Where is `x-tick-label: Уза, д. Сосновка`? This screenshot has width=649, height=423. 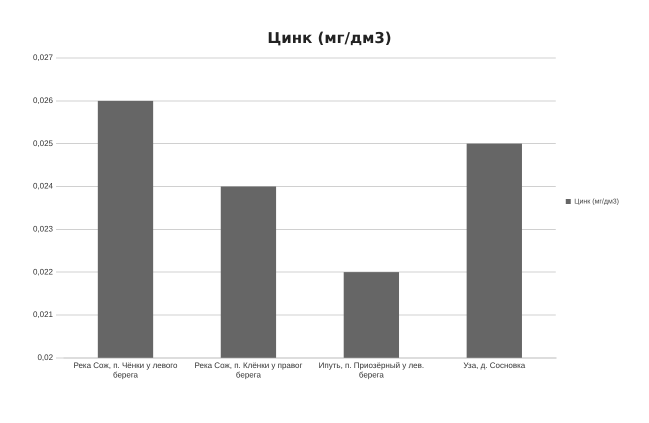
x-tick-label: Уза, д. Сосновка is located at coordinates (494, 365).